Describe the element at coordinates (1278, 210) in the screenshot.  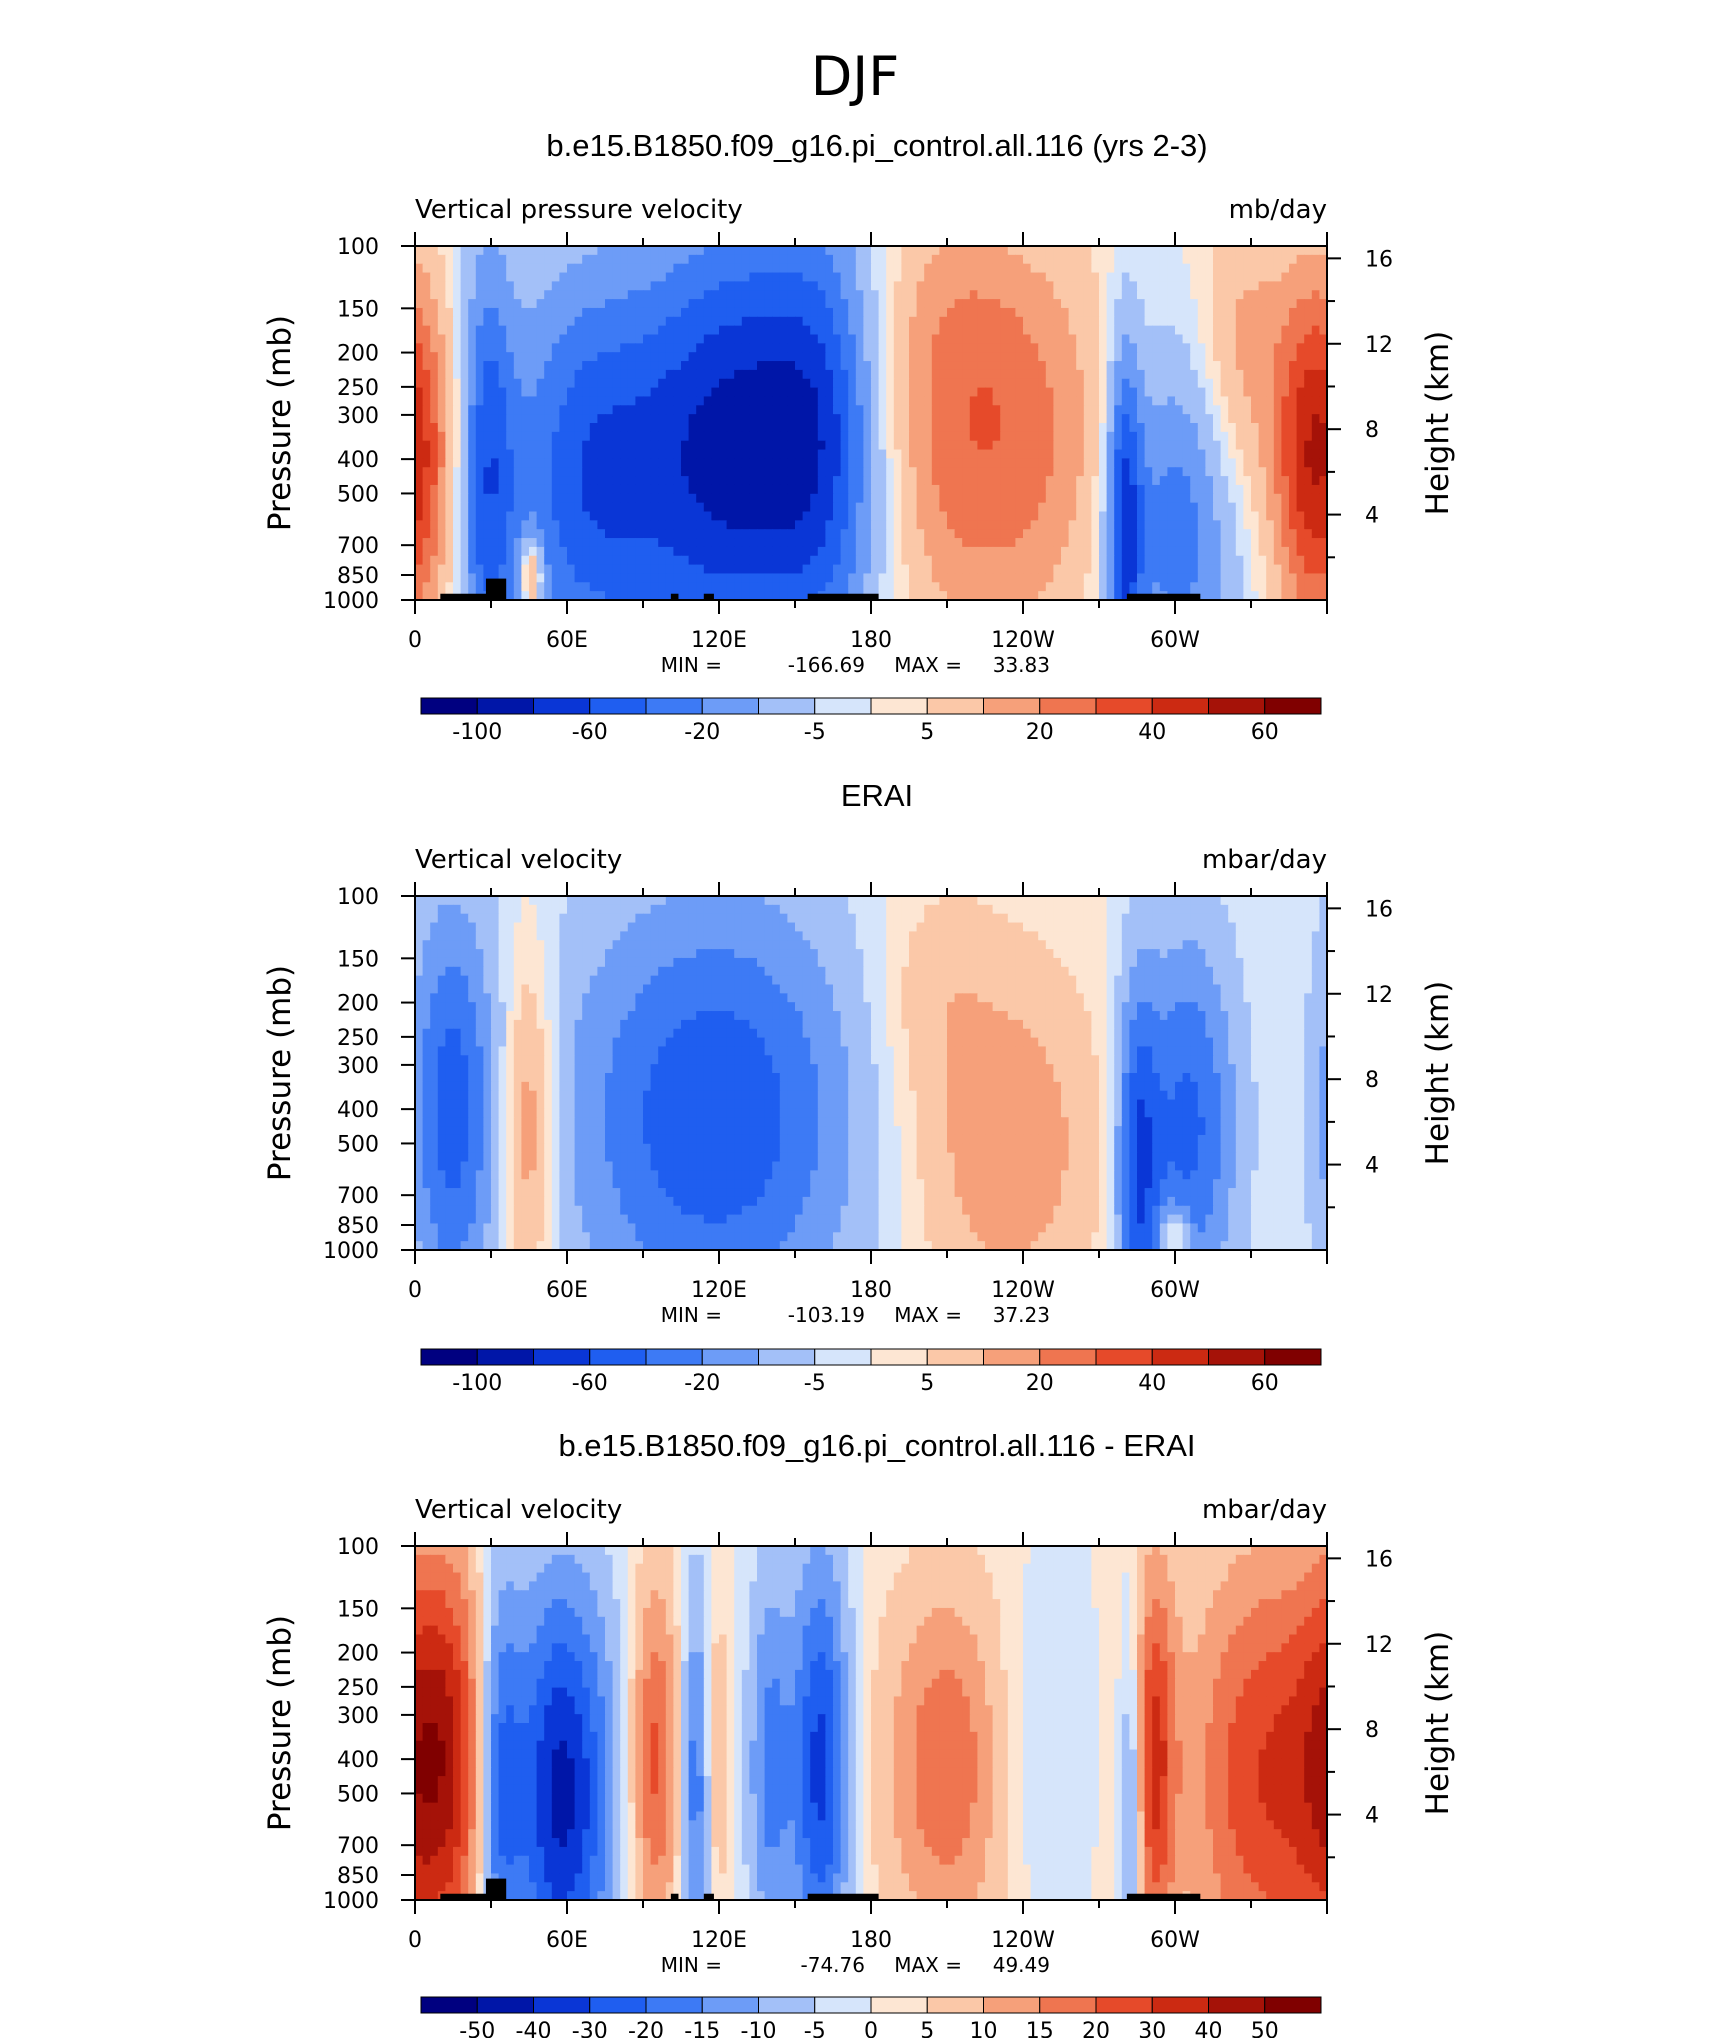
I see `panel-units-label: mb/day` at that location.